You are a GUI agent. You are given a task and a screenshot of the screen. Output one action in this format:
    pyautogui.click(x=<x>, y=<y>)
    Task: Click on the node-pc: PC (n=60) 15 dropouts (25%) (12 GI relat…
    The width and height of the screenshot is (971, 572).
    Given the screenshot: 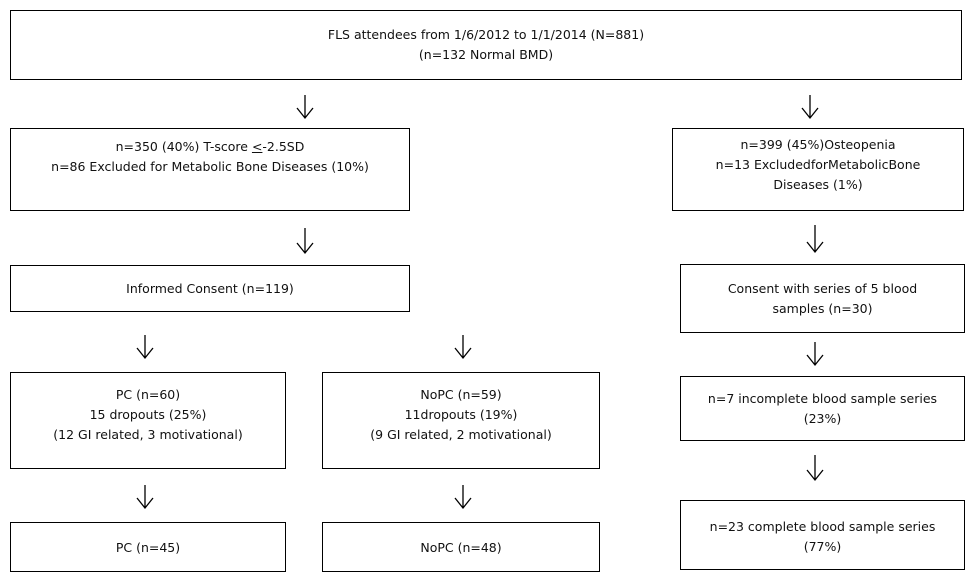 What is the action you would take?
    pyautogui.click(x=148, y=420)
    